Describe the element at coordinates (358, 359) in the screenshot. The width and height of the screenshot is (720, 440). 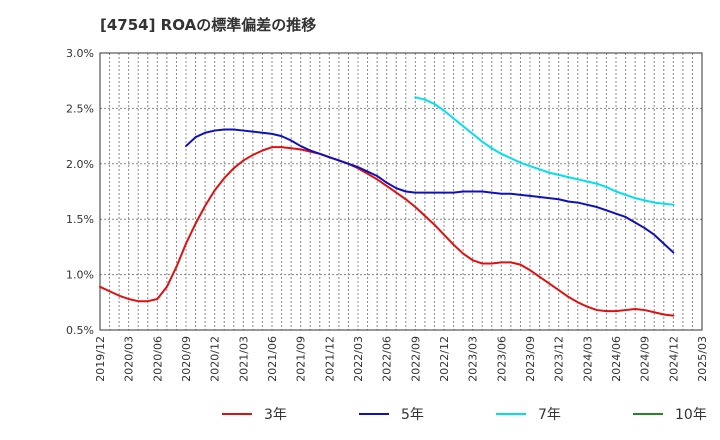
I see `x-tick-label: 2022/03` at that location.